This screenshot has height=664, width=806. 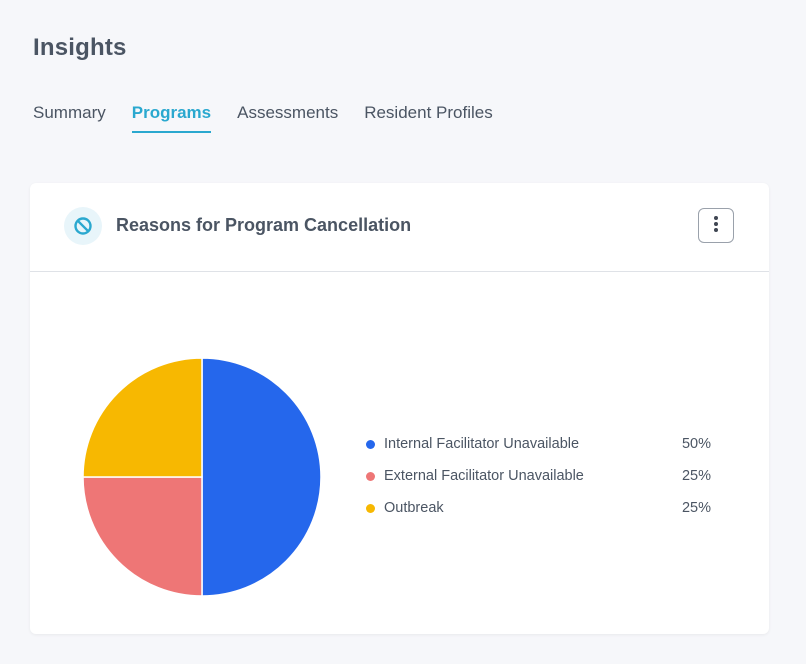 I want to click on pie-chart, so click(x=202, y=479).